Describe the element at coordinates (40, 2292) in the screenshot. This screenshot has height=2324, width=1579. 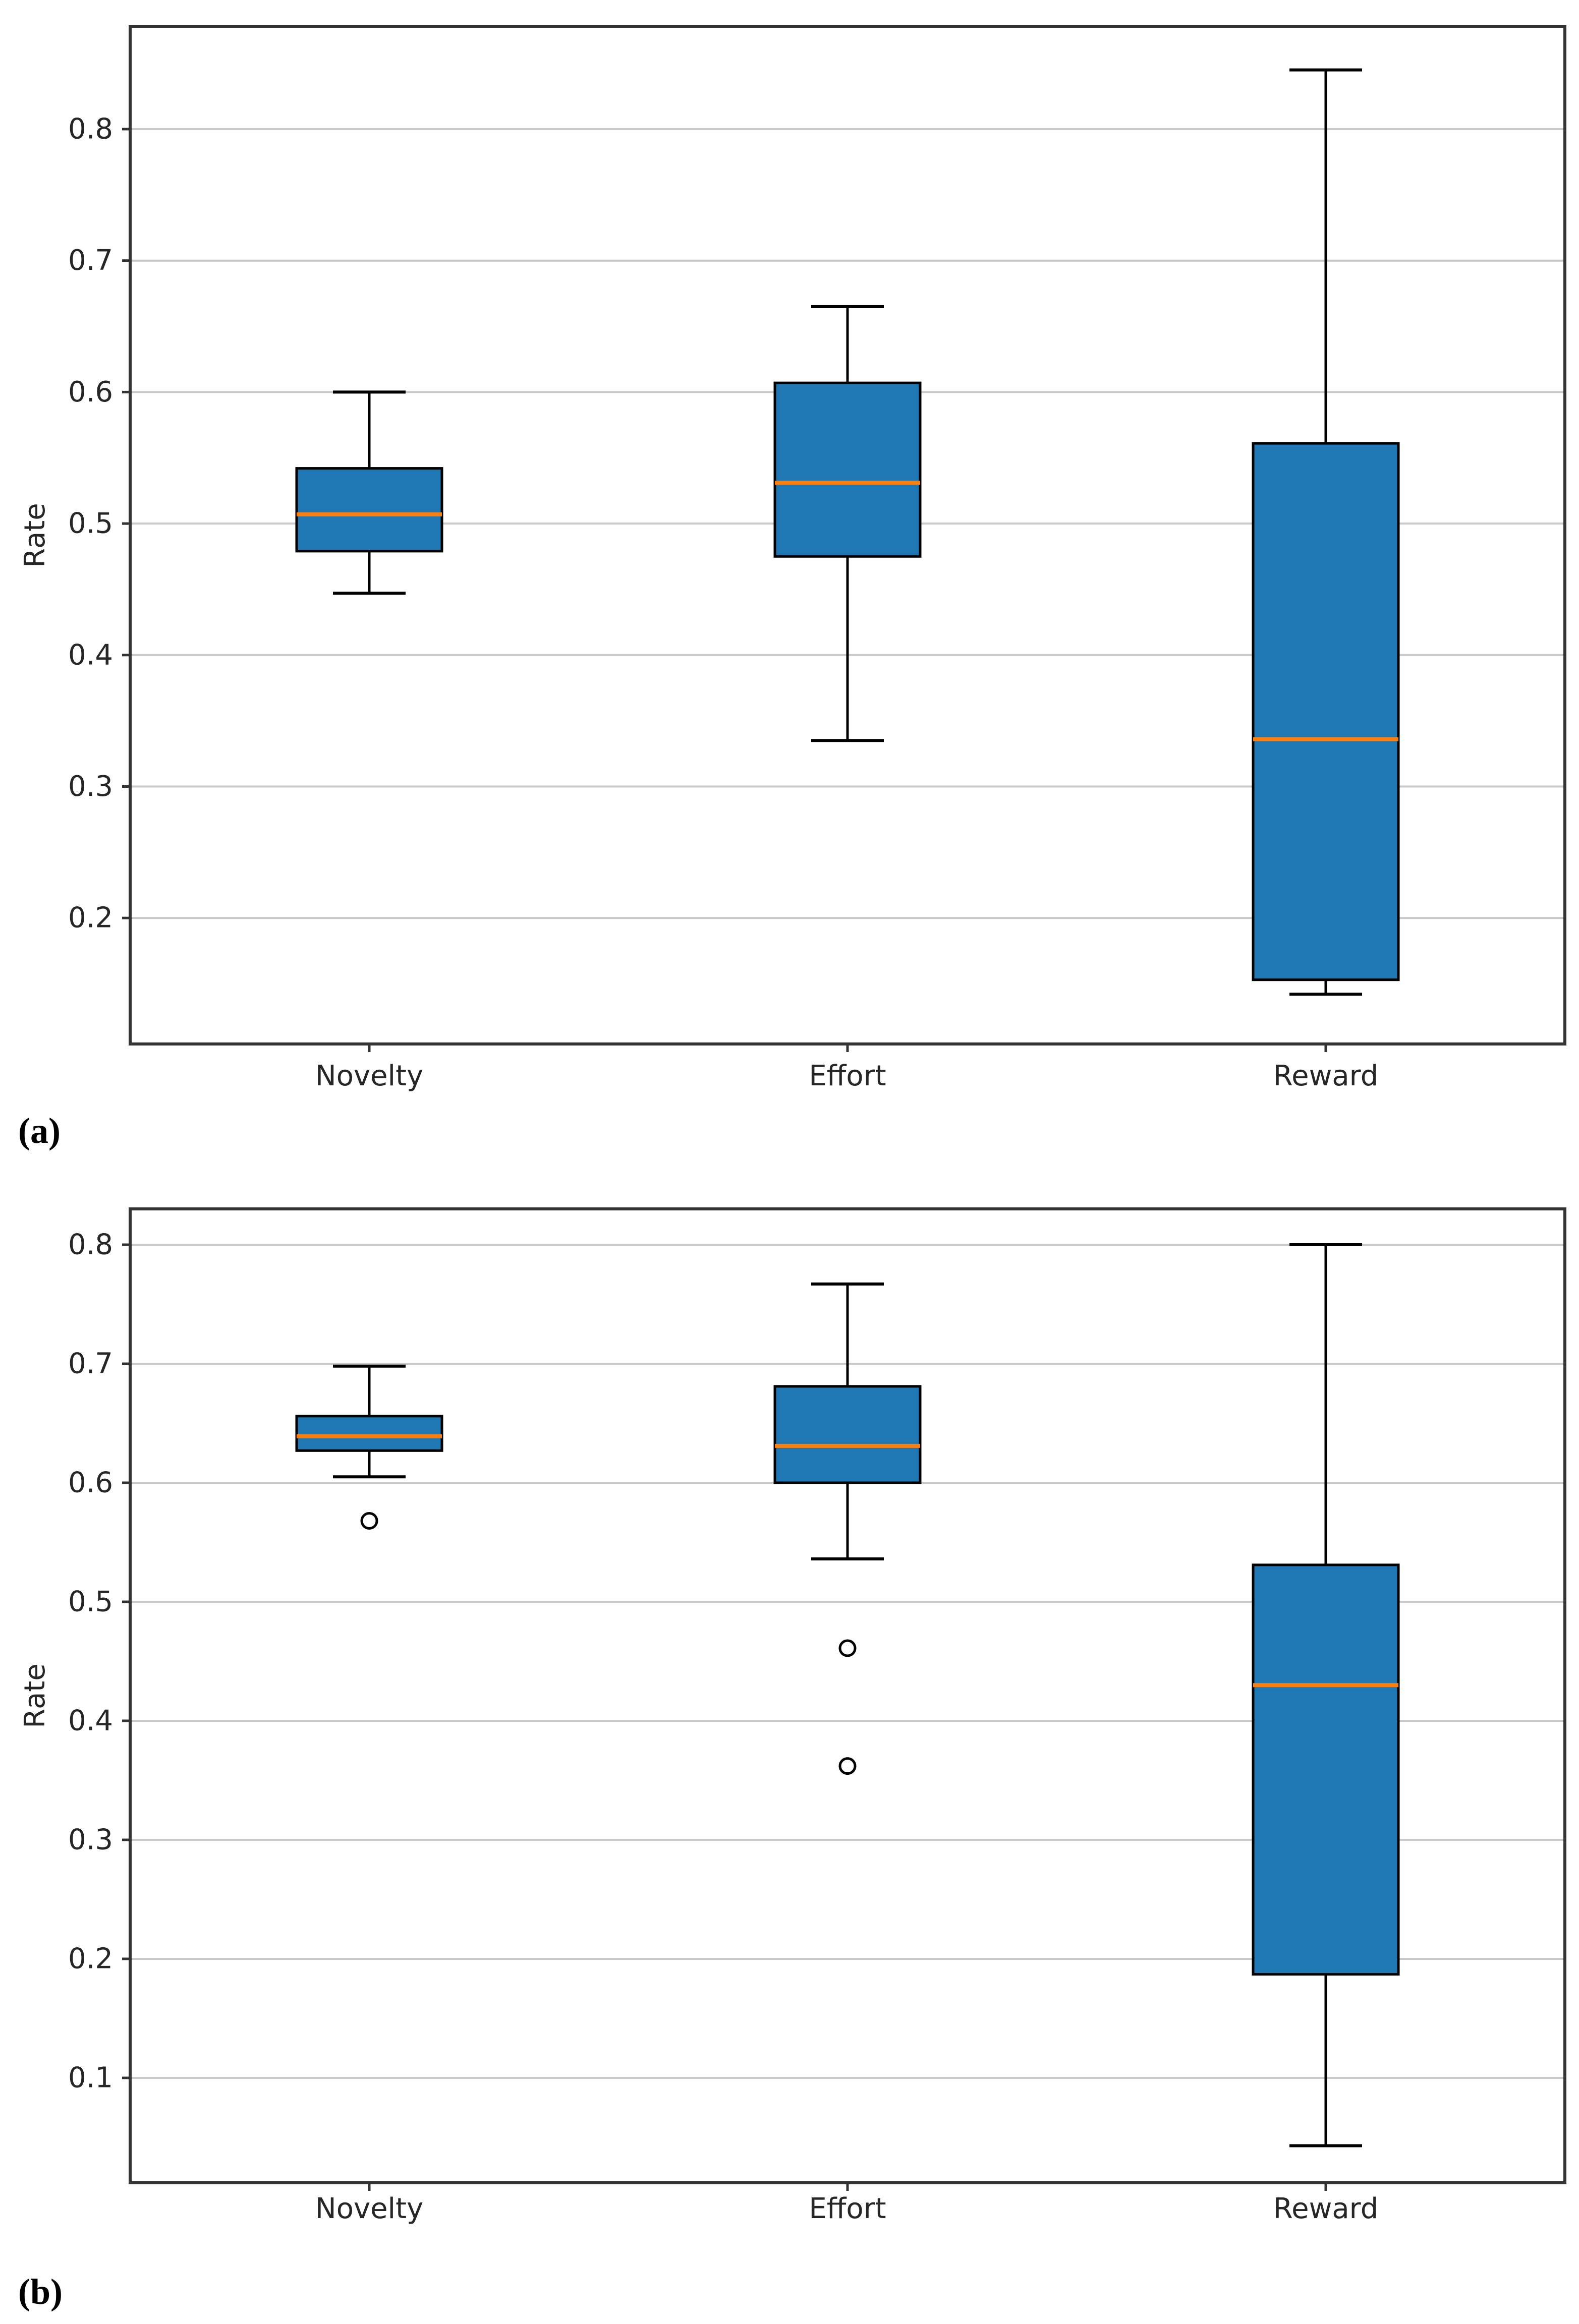
I see `panel-label-b: (b)` at that location.